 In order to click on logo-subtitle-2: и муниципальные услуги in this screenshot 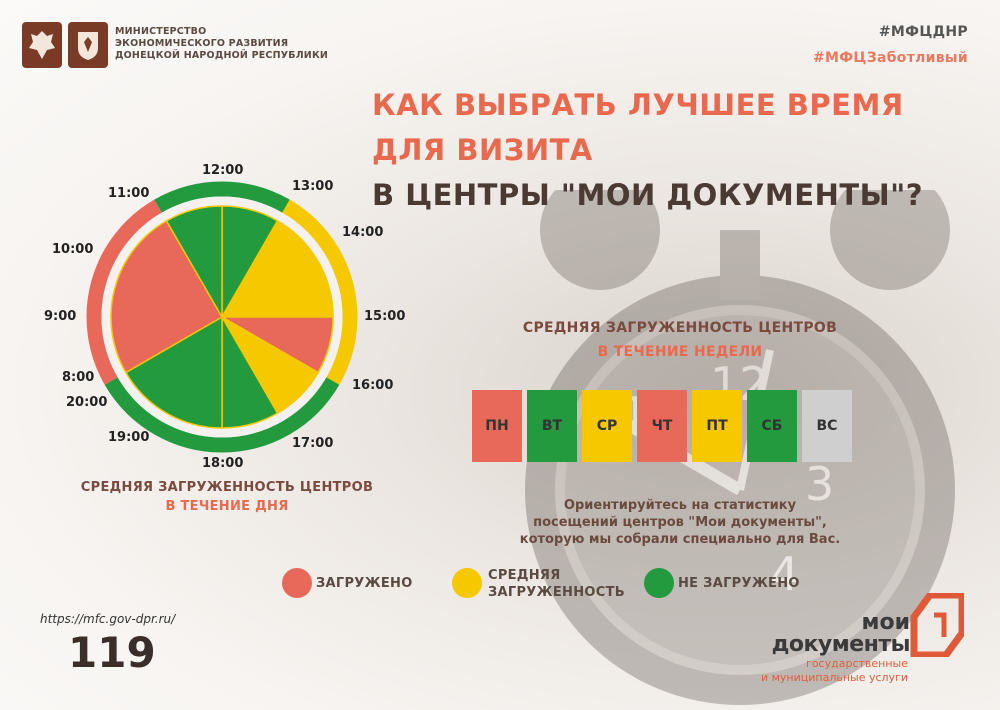, I will do `click(834, 677)`.